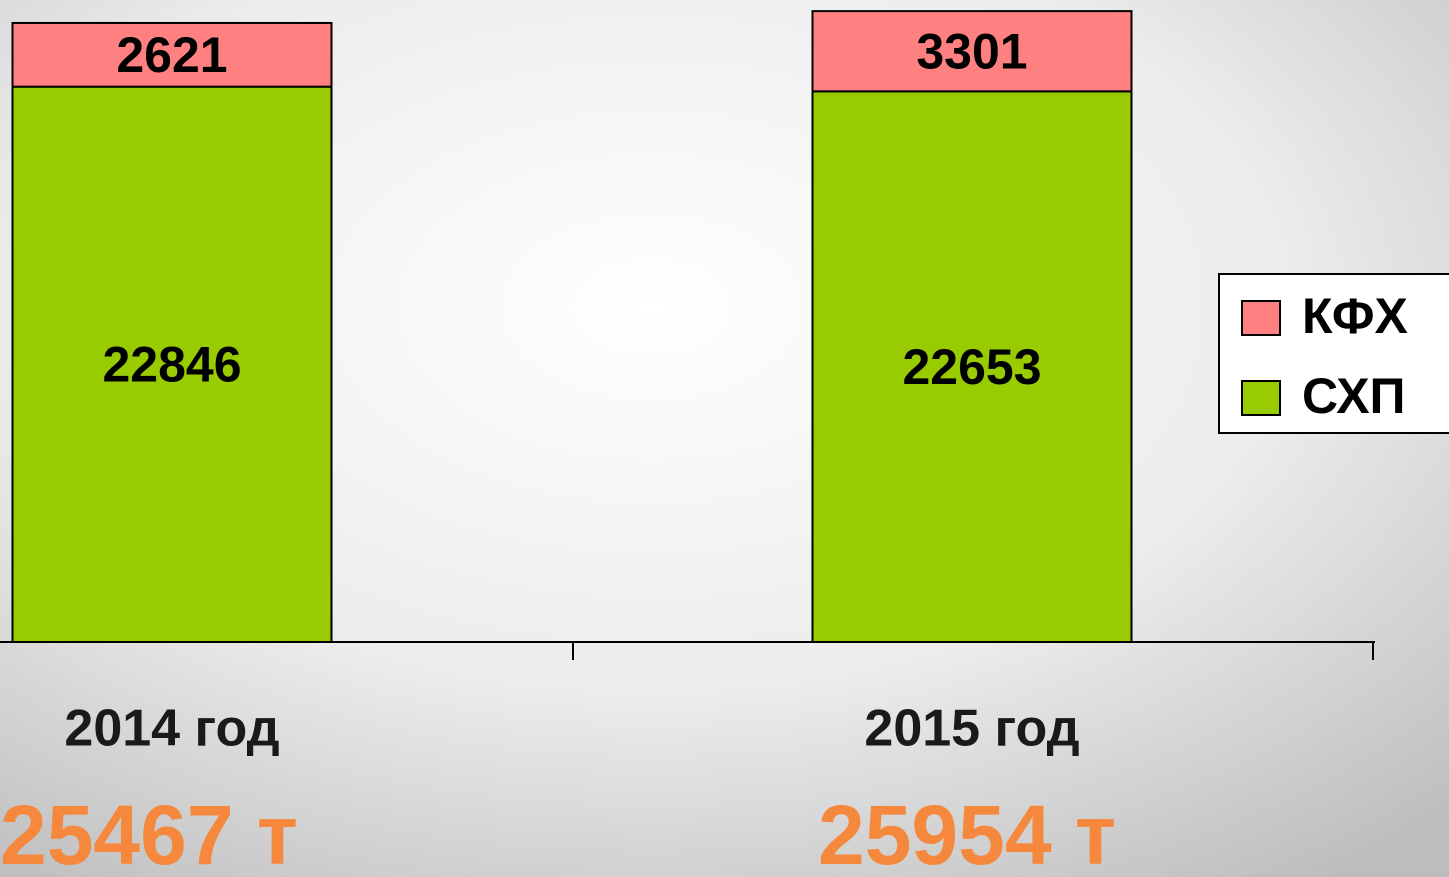 The width and height of the screenshot is (1449, 877). I want to click on data-label: 22846, so click(171, 365).